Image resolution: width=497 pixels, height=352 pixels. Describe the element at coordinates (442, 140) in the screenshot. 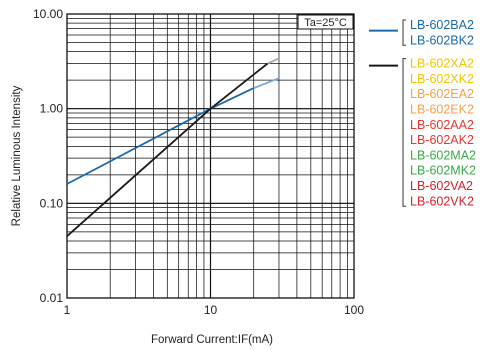

I see `legend-entry-label: LB-602AK2` at that location.